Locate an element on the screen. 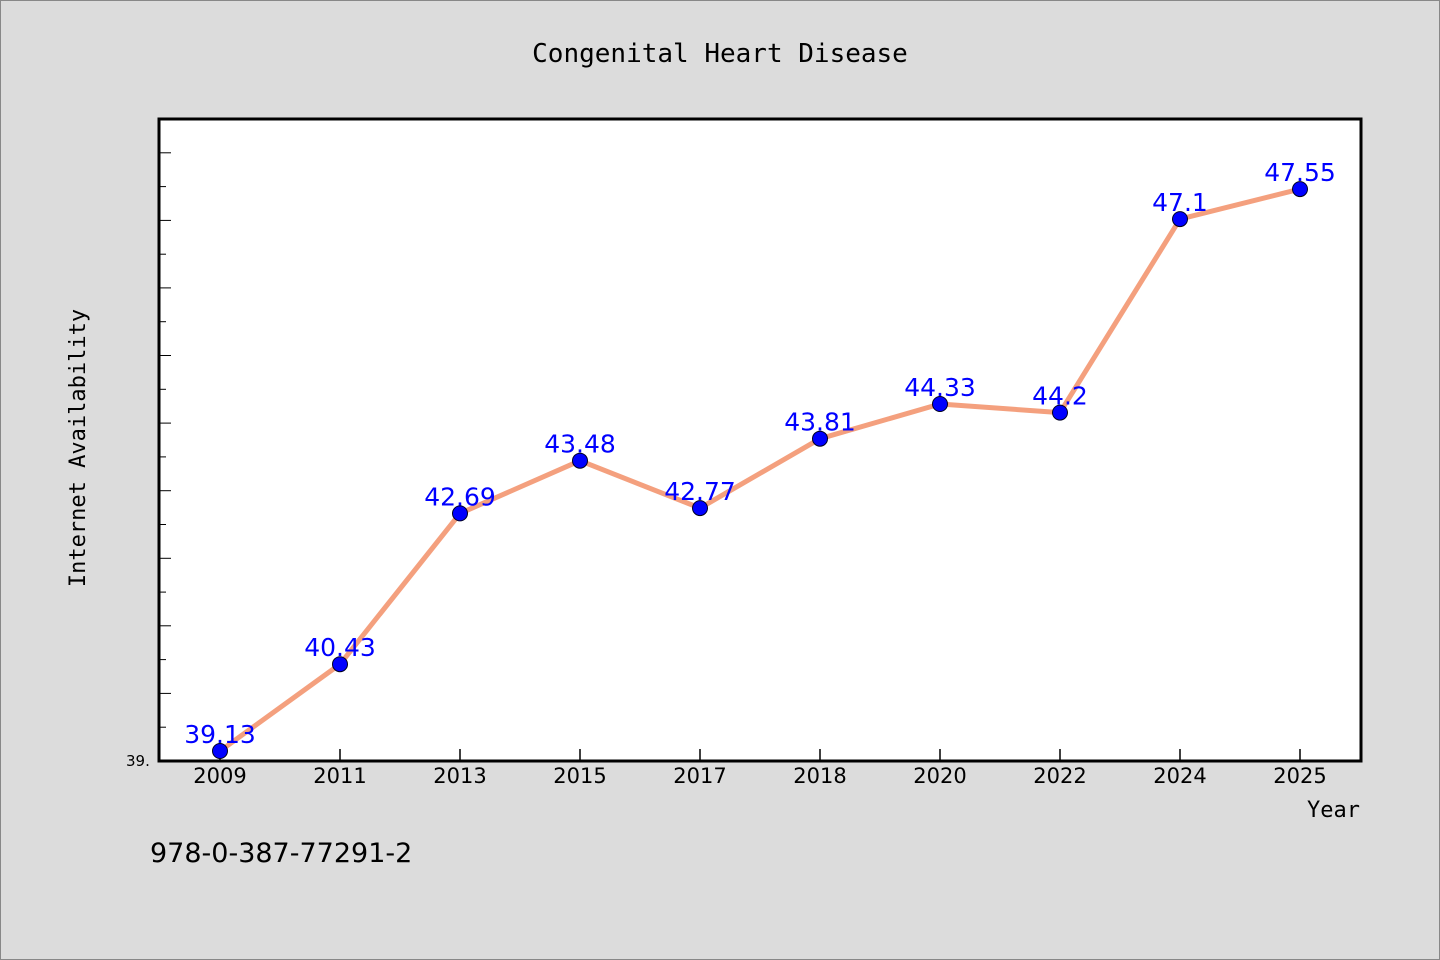 The height and width of the screenshot is (960, 1440). data-label: 42.69 is located at coordinates (460, 496).